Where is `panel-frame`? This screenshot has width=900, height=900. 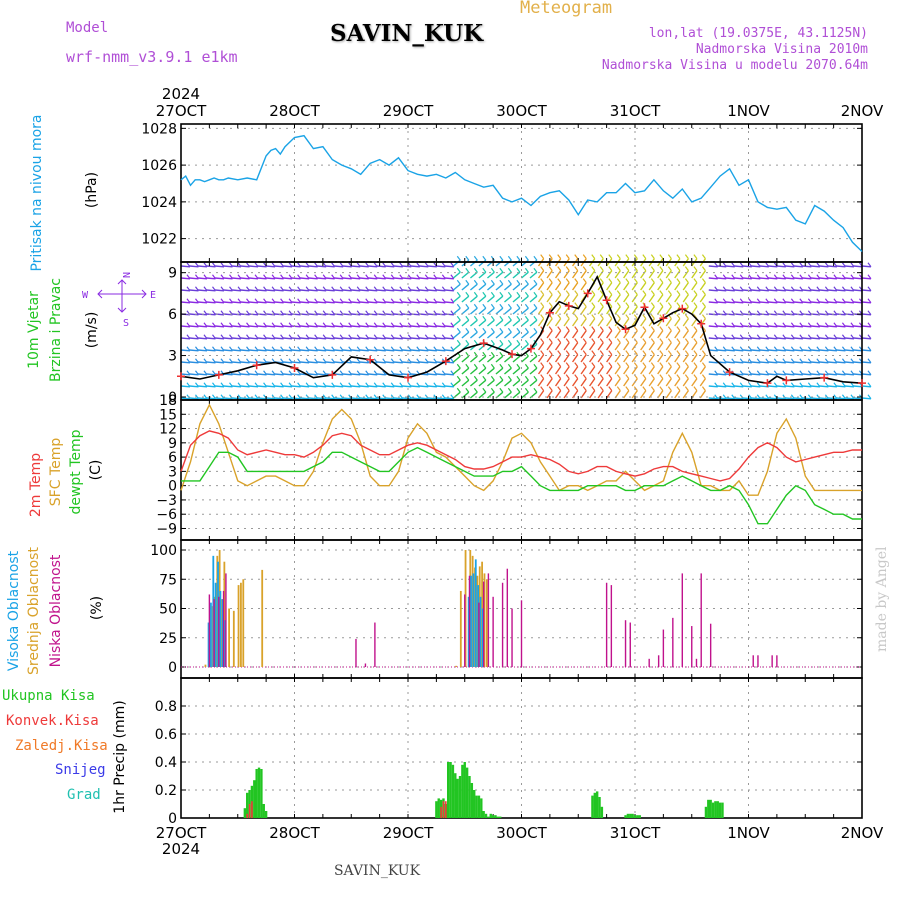 panel-frame is located at coordinates (521, 193).